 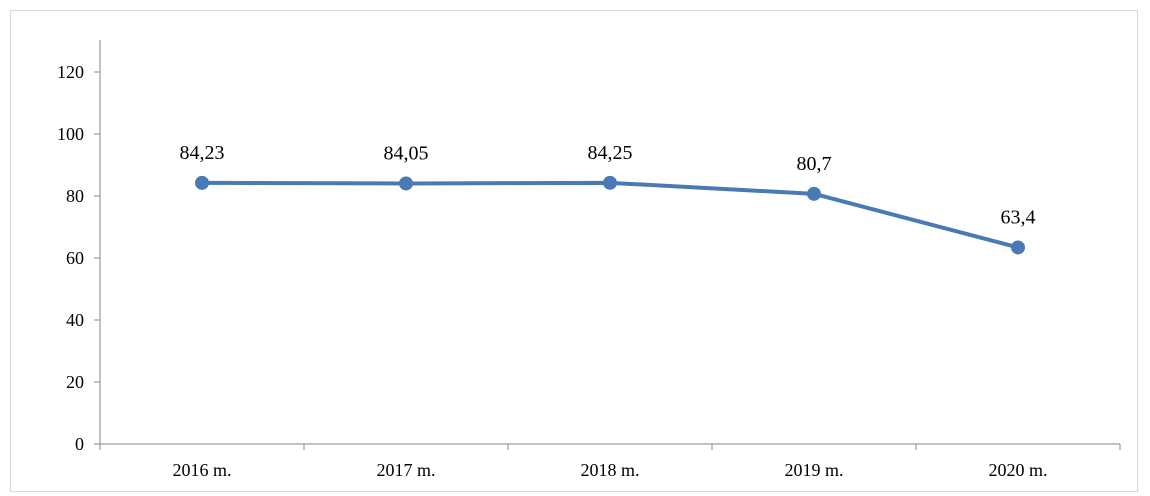 I want to click on data-labels: 84,23 84,05 84,25 80,7 63,4, so click(x=608, y=185).